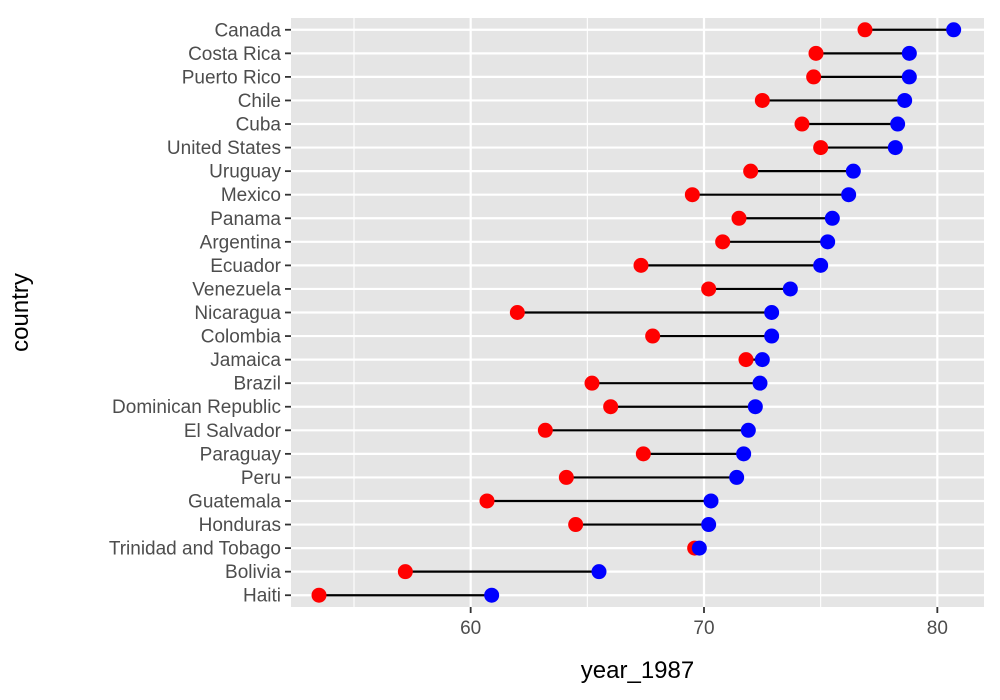  I want to click on y-tick-label: Paraguay, so click(241, 454).